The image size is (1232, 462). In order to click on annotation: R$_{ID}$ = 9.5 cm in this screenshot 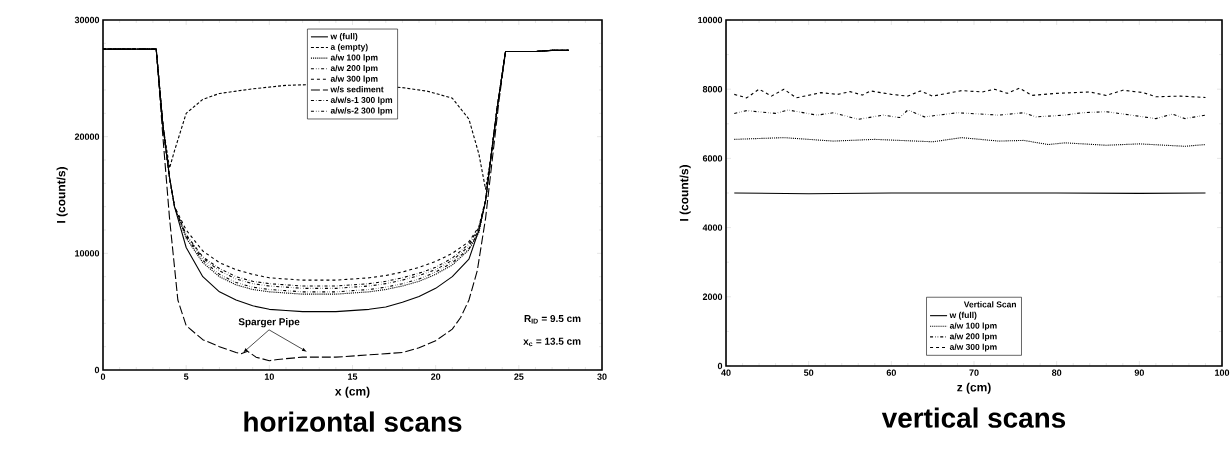, I will do `click(552, 319)`.